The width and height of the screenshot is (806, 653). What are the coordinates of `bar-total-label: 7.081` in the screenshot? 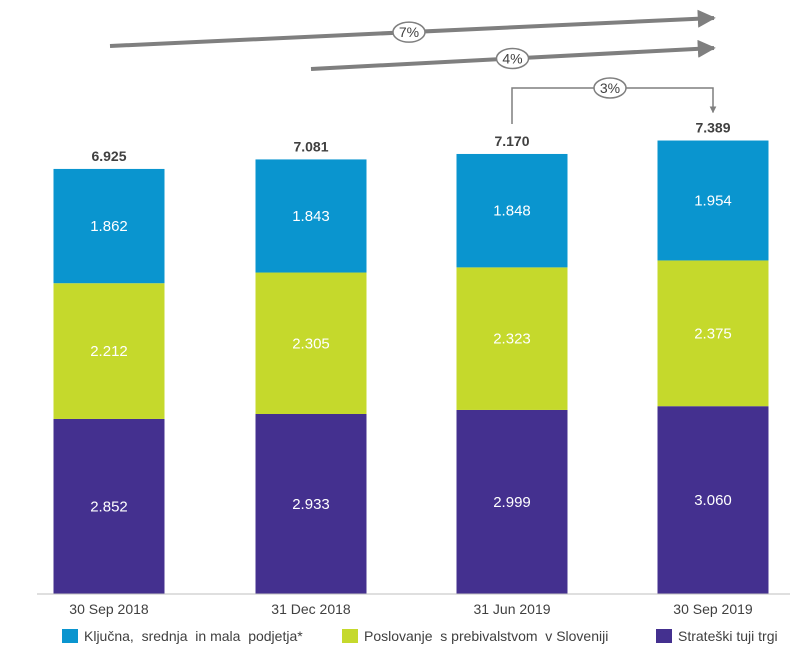 It's located at (310, 146).